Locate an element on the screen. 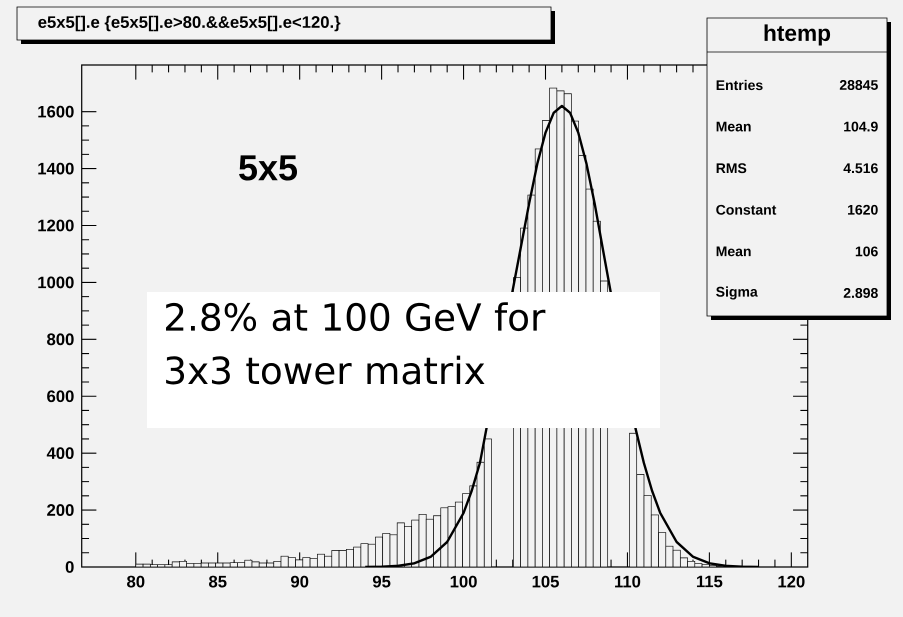  text: 2.898 is located at coordinates (861, 293).